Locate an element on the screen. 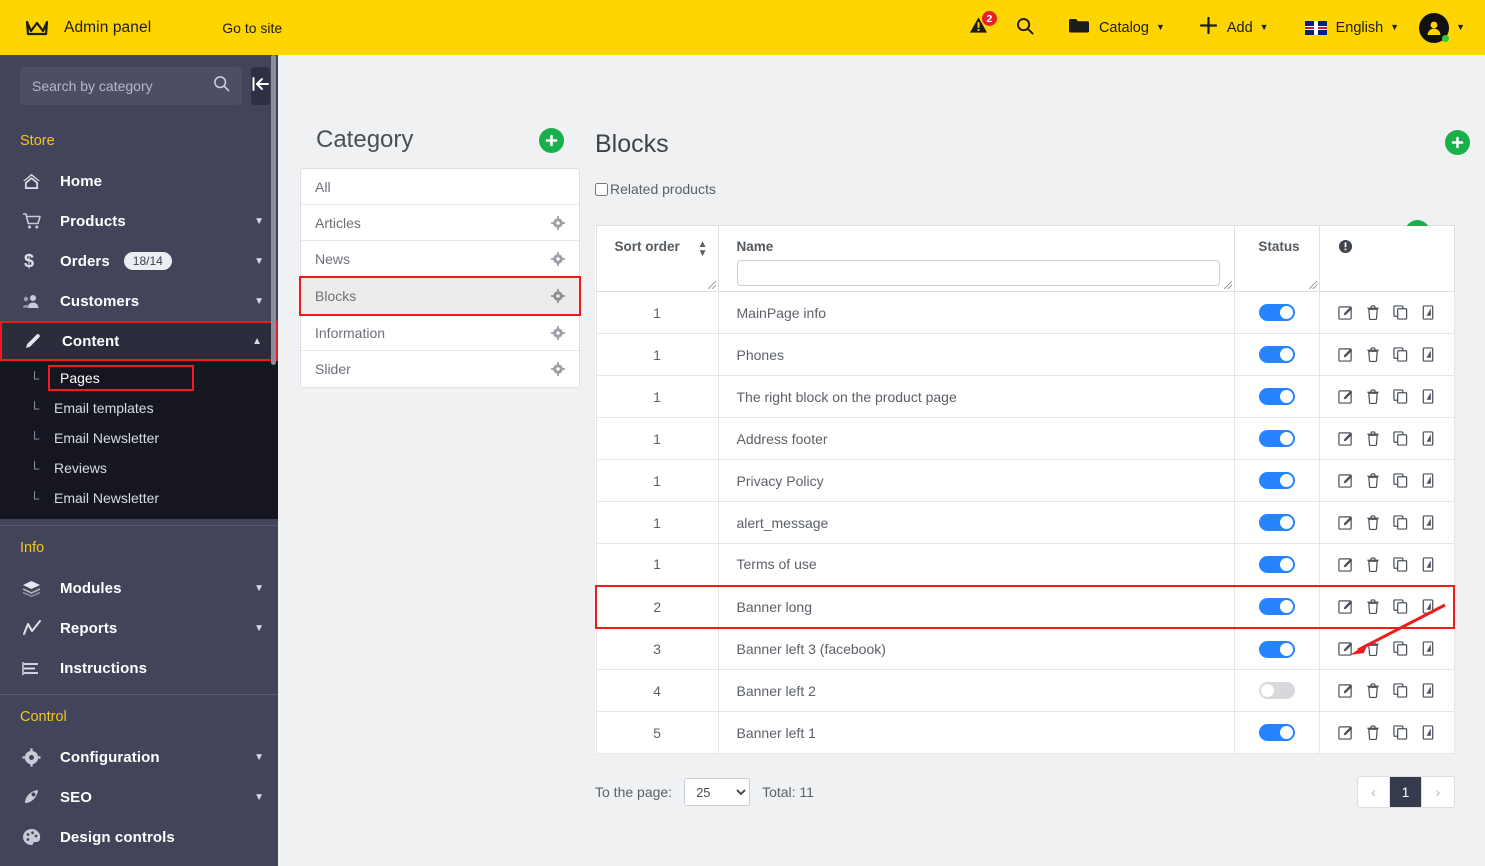  sidebar-item-seo: SEO ▼ is located at coordinates (139, 797).